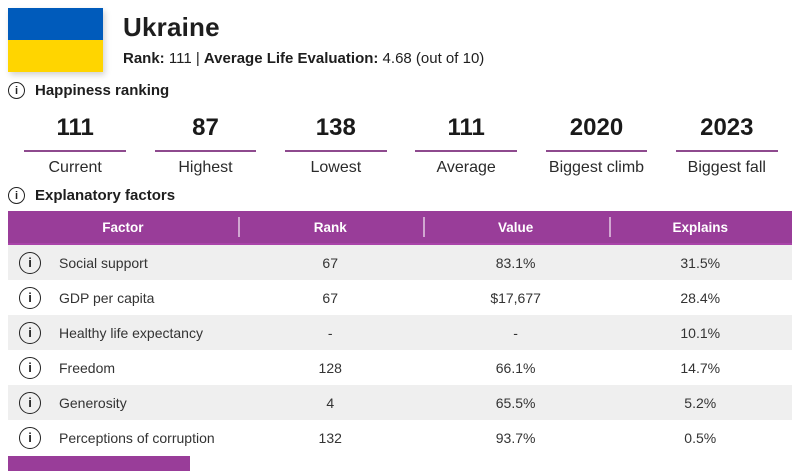 The image size is (800, 471). I want to click on factor-cell: i GDP per capita, so click(123, 297).